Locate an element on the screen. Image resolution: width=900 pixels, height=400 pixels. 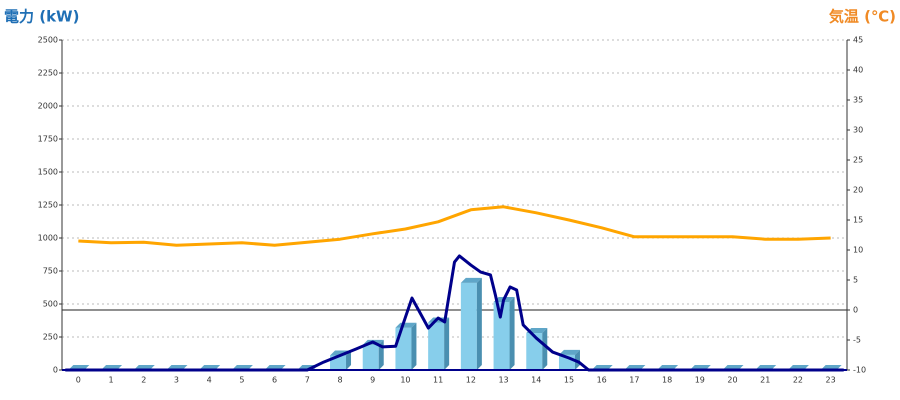
chart-title: 電力 (kW) is located at coordinates (41, 17).